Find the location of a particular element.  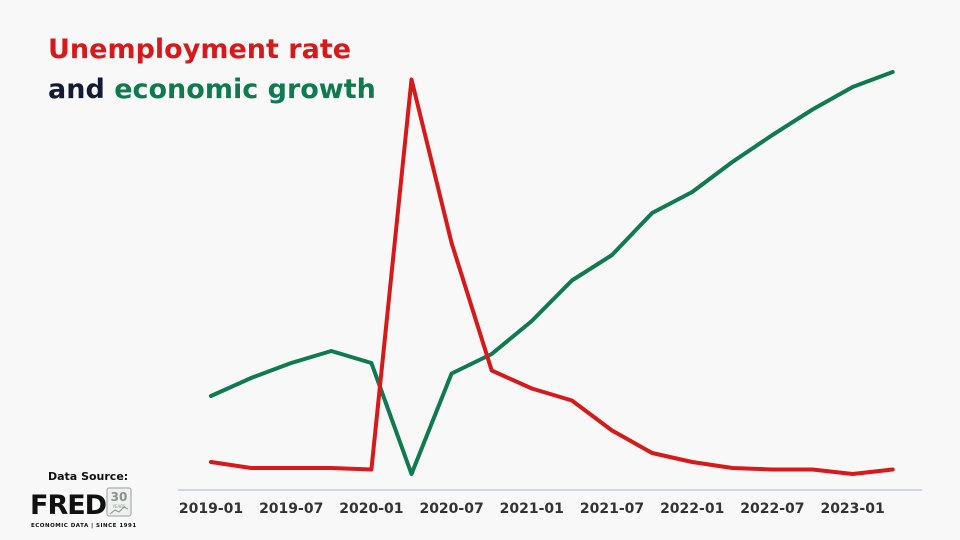

x-tick-label: 2023-01 is located at coordinates (852, 509).